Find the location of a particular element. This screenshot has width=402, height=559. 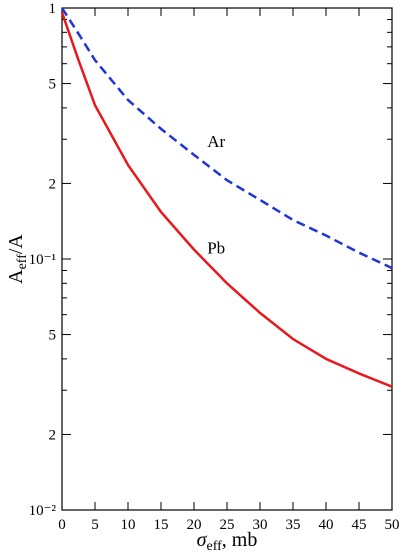

y-axis-label: Aeff/A is located at coordinates (17, 259).